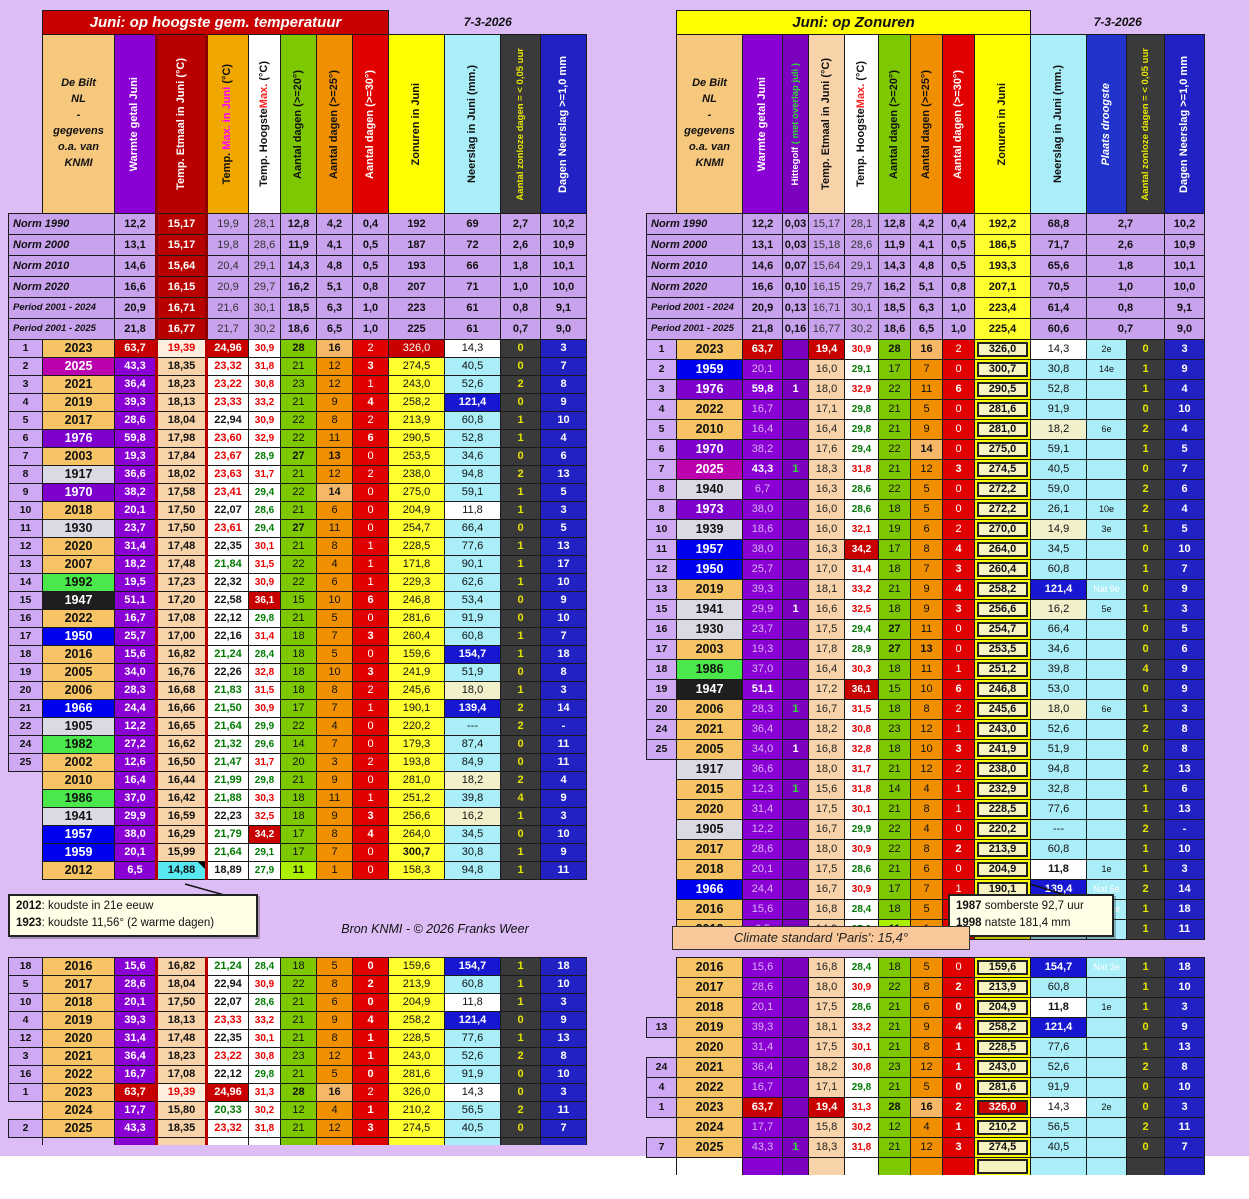  What do you see at coordinates (472, 308) in the screenshot?
I see `norm-value-cell: 61` at bounding box center [472, 308].